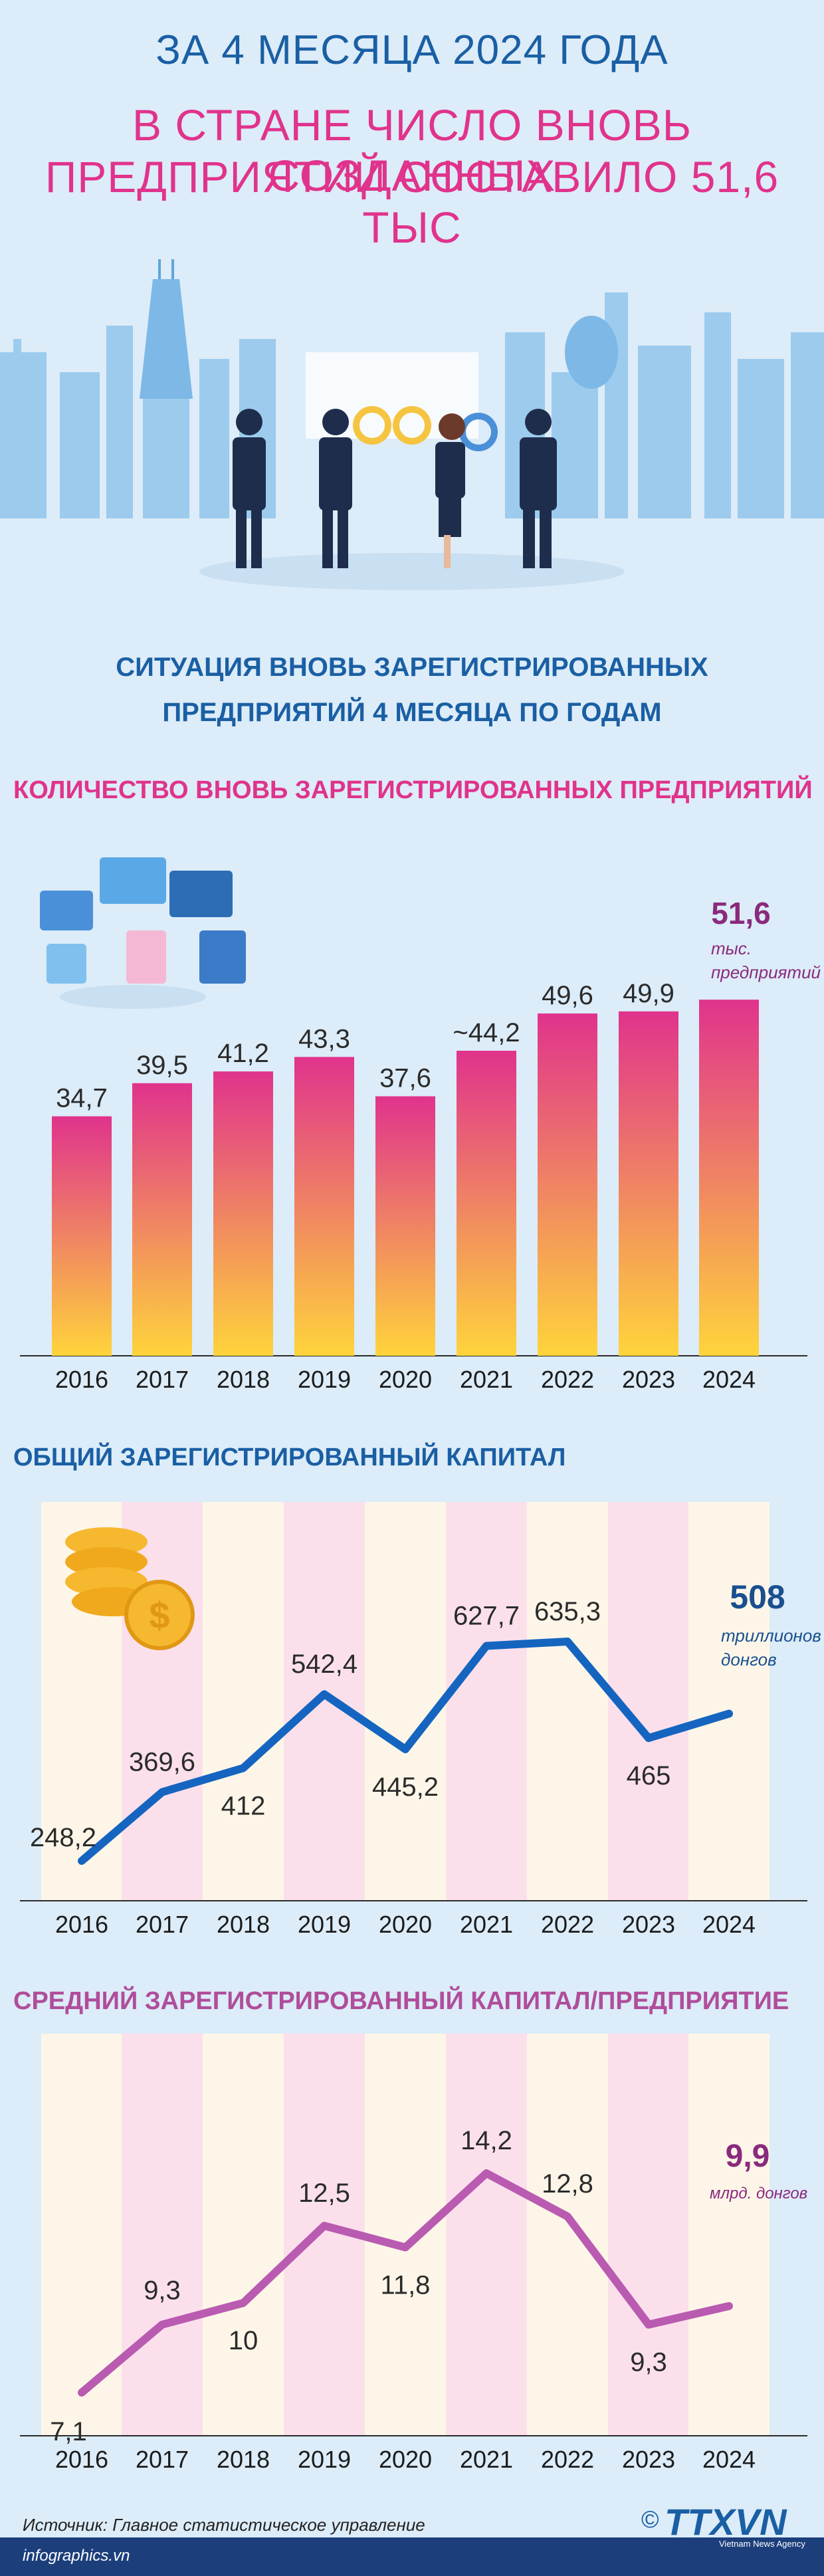 The image size is (824, 2576). Describe the element at coordinates (324, 2459) in the screenshot. I see `c3-category-label: 2019` at that location.